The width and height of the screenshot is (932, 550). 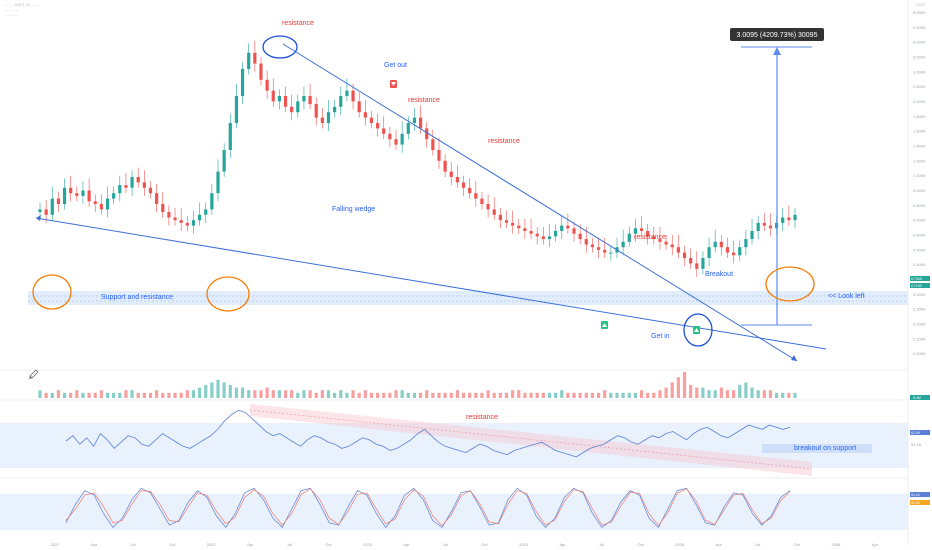 What do you see at coordinates (368, 544) in the screenshot?
I see `time-tick: 2023` at bounding box center [368, 544].